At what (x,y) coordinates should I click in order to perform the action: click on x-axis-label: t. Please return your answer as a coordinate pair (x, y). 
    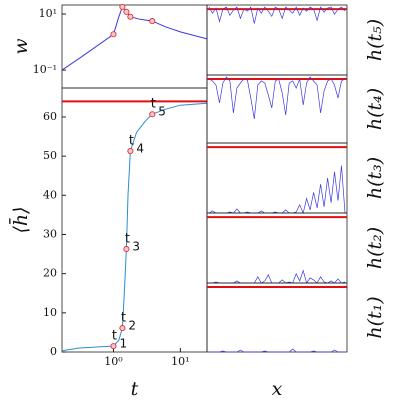
    Looking at the image, I should click on (135, 389).